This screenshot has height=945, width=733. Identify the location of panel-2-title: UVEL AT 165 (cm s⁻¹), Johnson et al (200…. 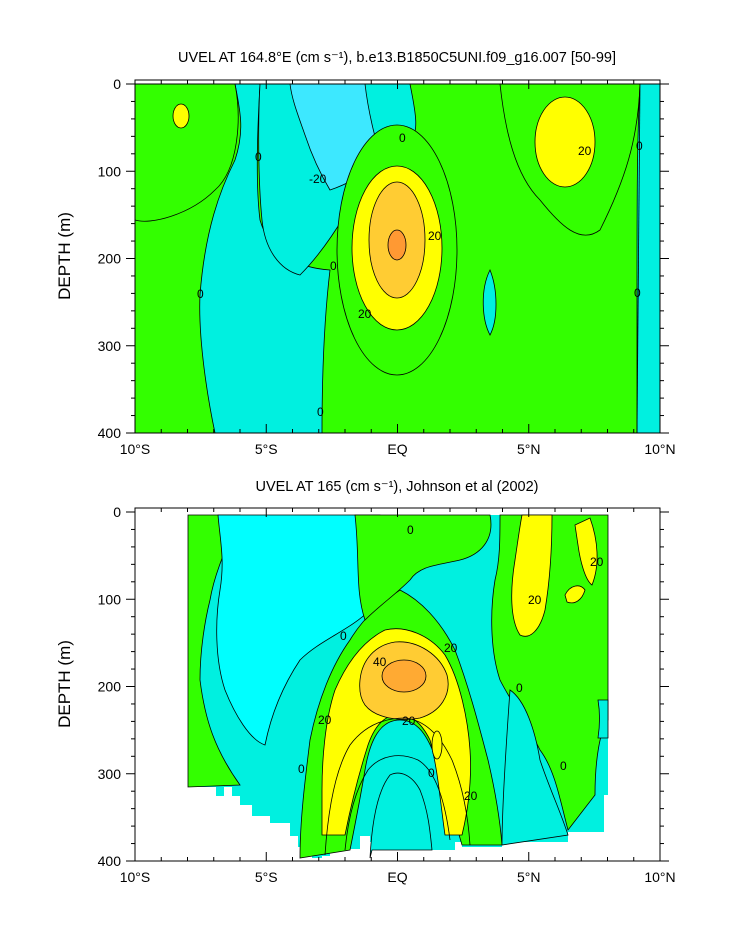
(396, 487).